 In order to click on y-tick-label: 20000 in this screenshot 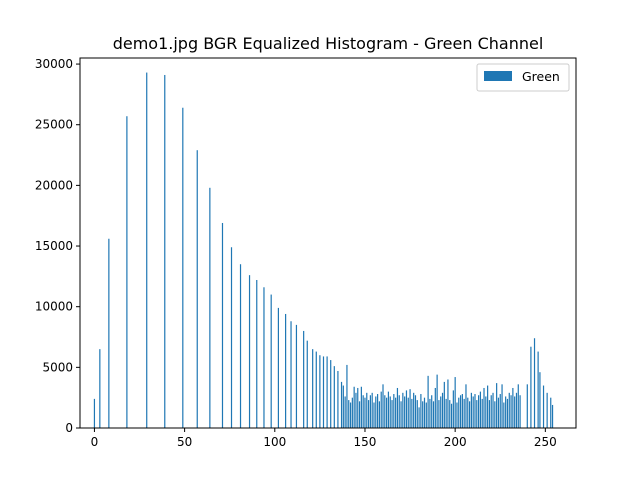, I will do `click(54, 185)`.